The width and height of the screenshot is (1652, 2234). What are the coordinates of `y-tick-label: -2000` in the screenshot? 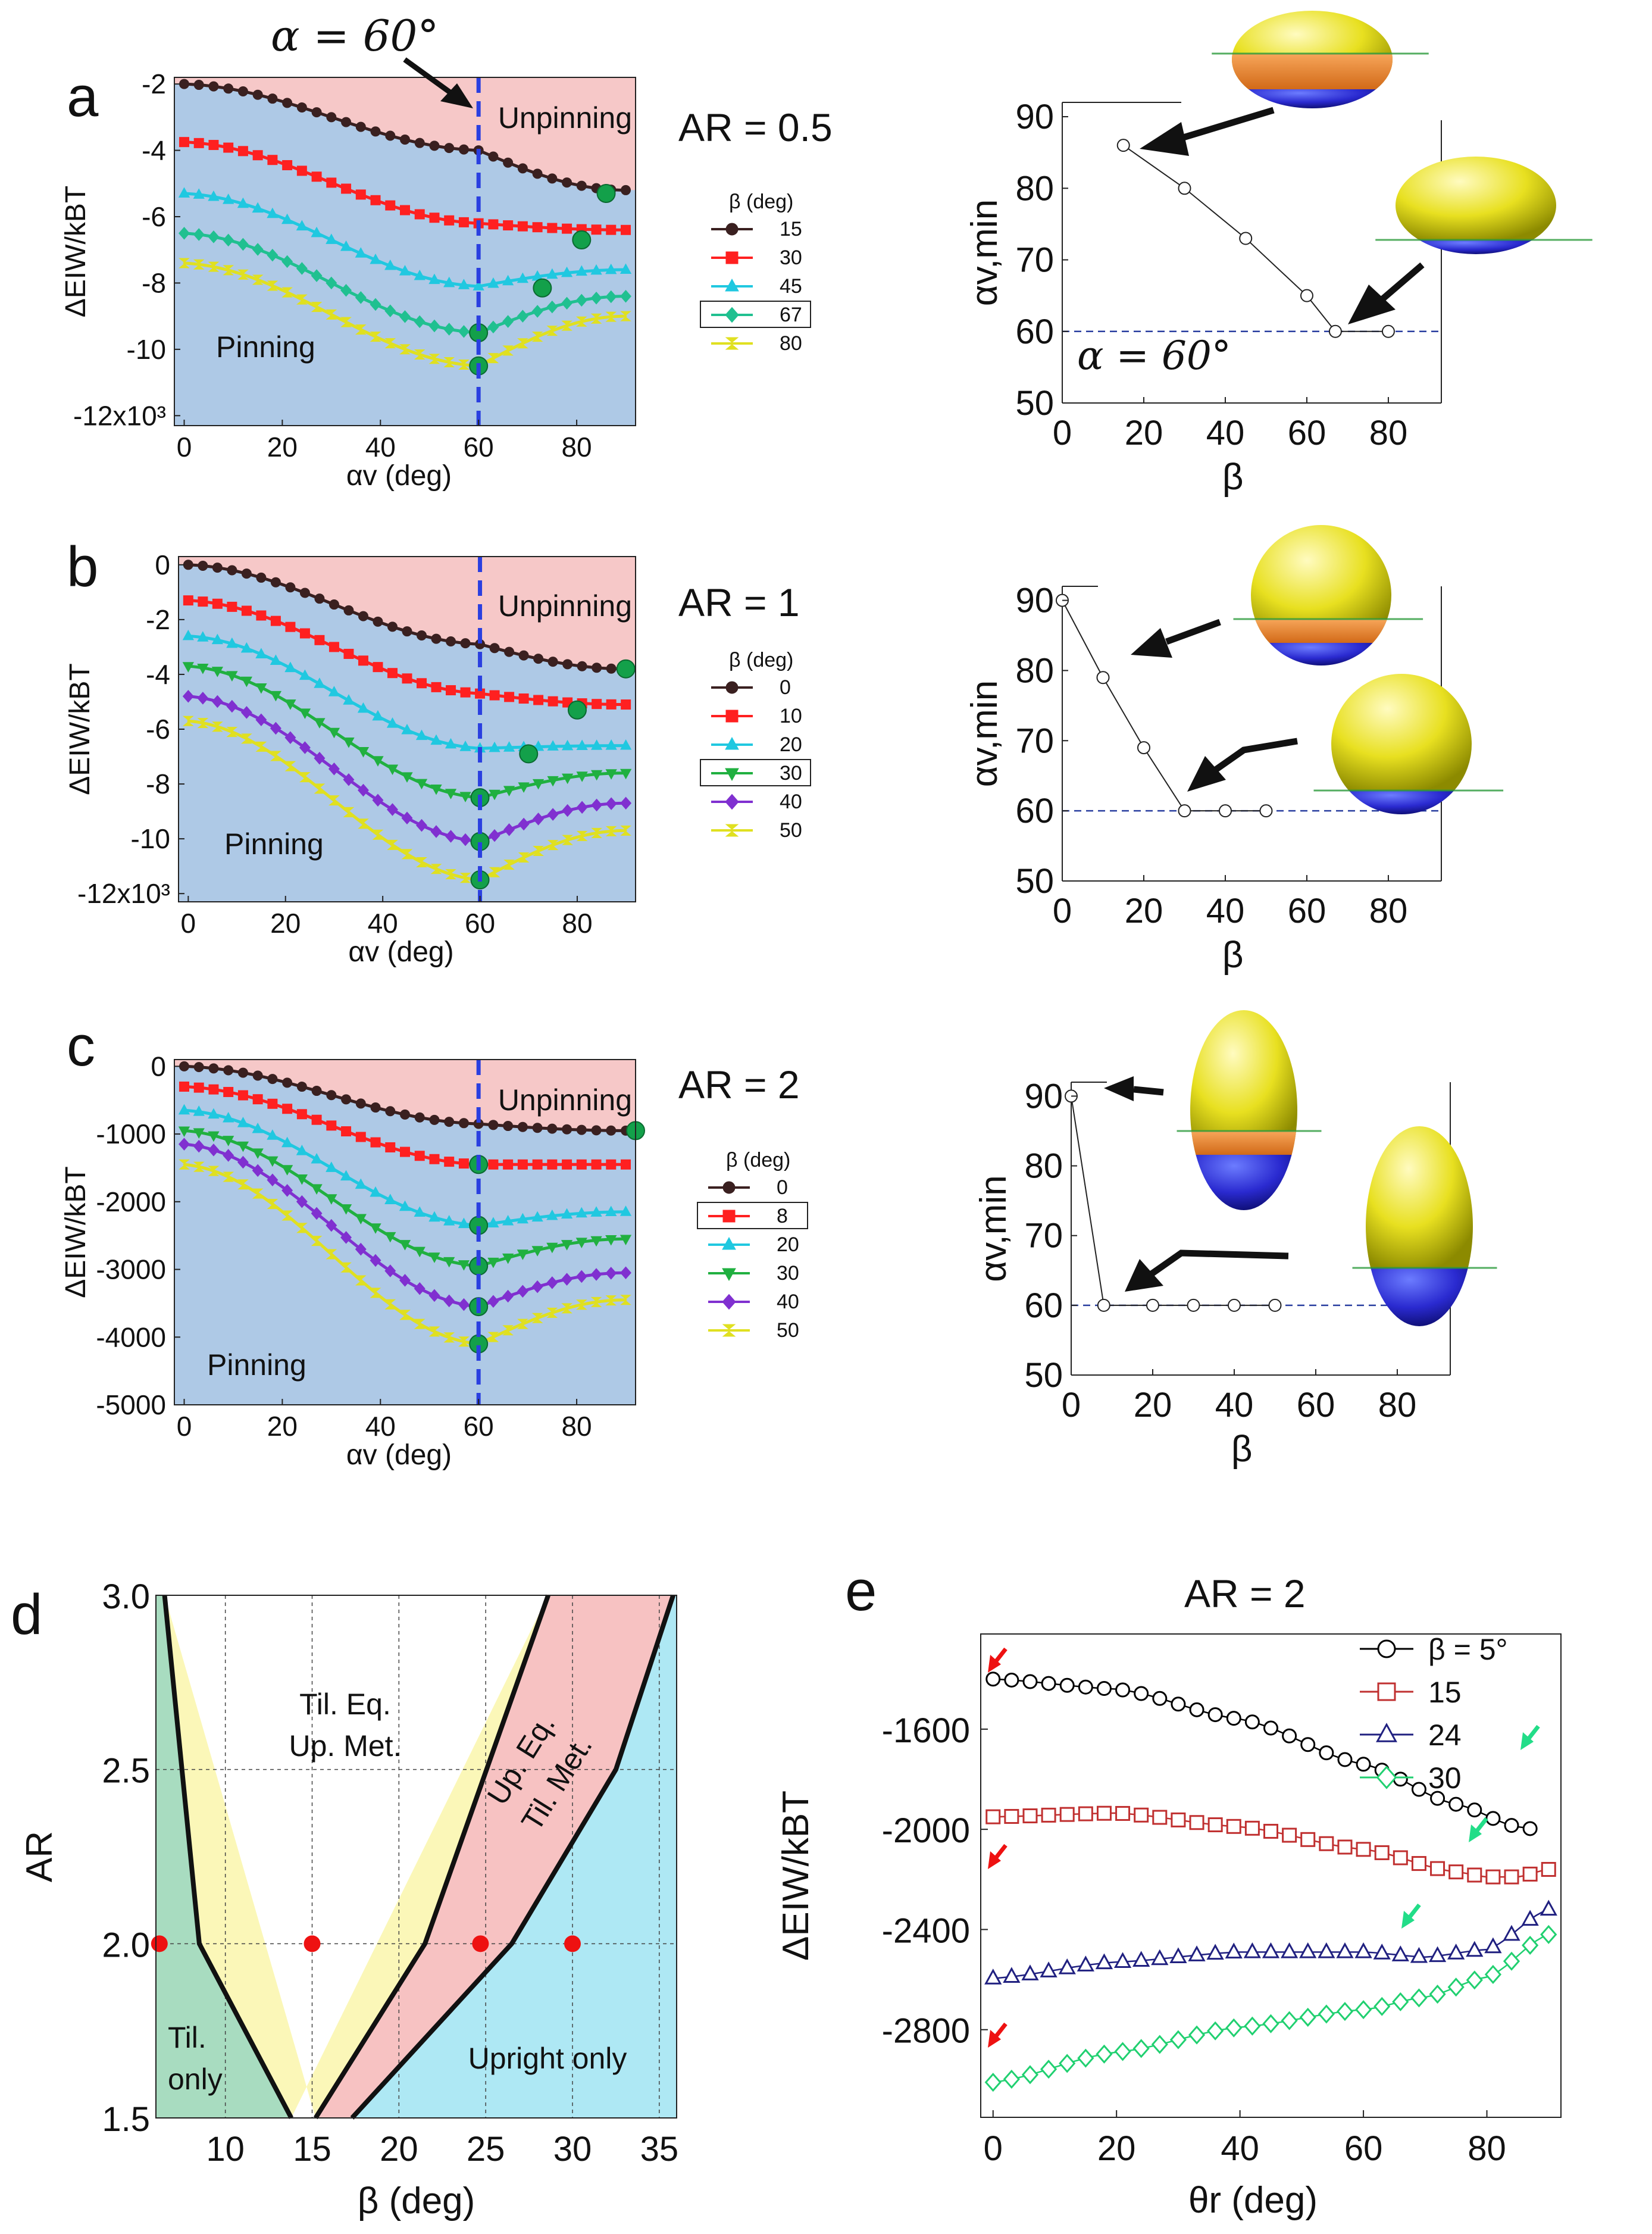 It's located at (131, 1202).